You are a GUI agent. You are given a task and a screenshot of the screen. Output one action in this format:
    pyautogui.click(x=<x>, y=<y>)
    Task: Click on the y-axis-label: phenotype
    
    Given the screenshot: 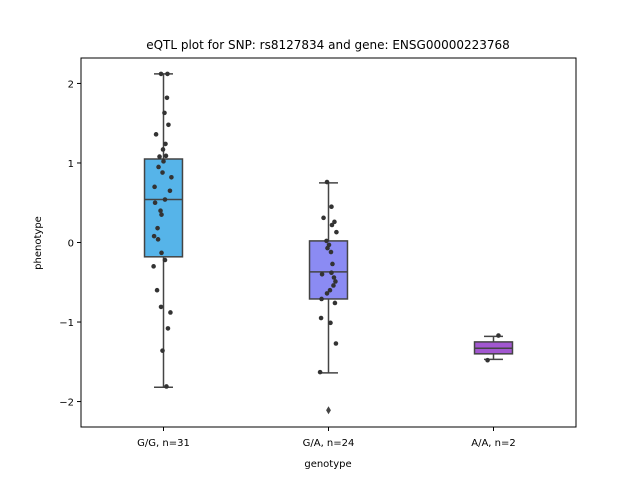 What is the action you would take?
    pyautogui.click(x=38, y=243)
    